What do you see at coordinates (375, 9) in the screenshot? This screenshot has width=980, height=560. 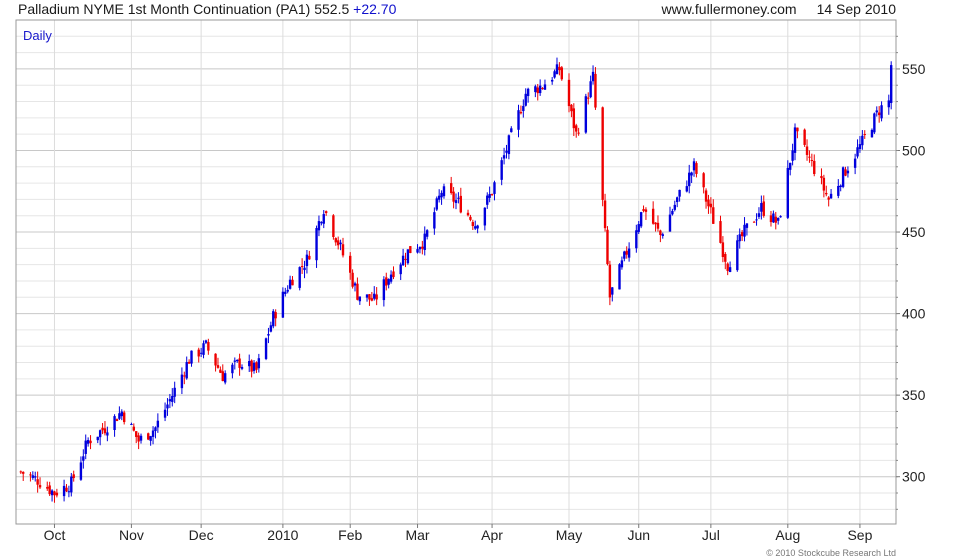 I see `price-change: +22.70` at bounding box center [375, 9].